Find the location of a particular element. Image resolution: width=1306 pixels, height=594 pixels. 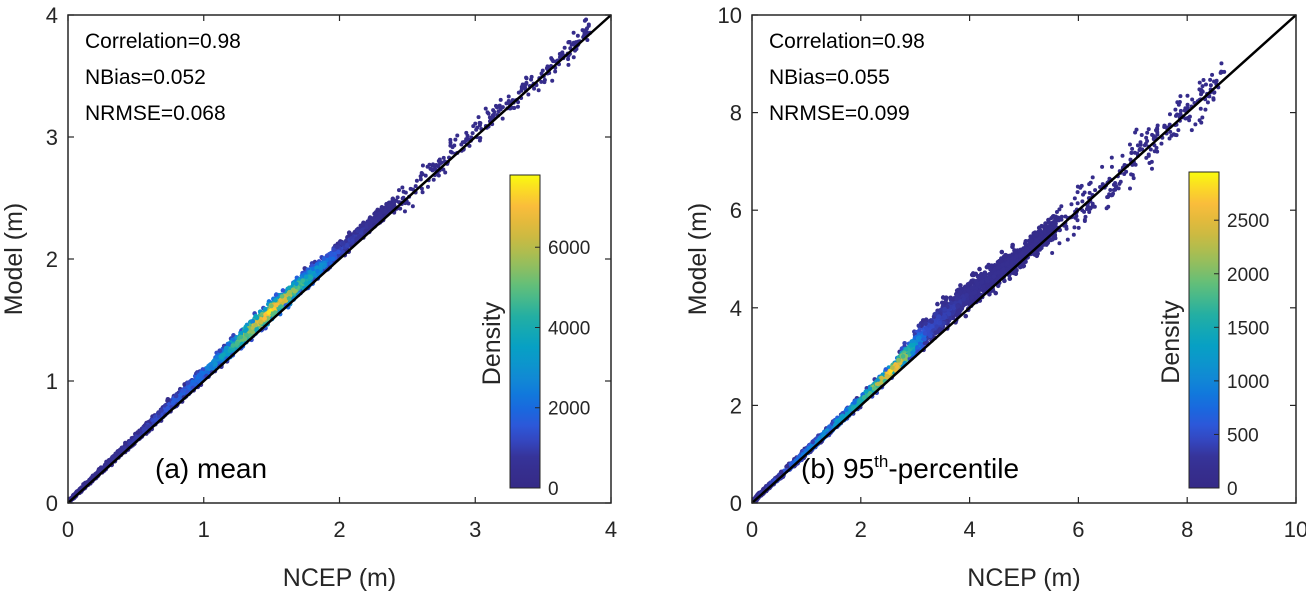

panel-label-prefix: (a) mean is located at coordinates (211, 468).